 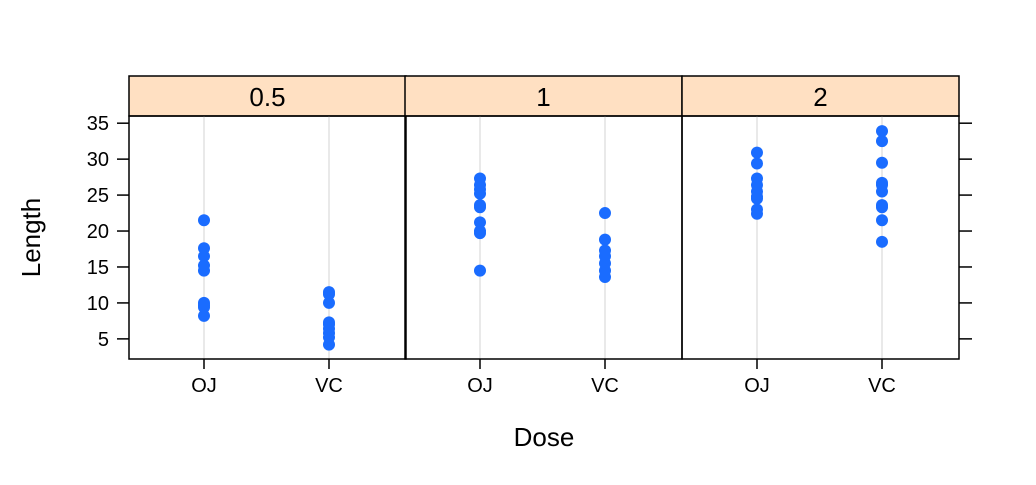 I want to click on strip-label: 0.5, so click(x=267, y=97).